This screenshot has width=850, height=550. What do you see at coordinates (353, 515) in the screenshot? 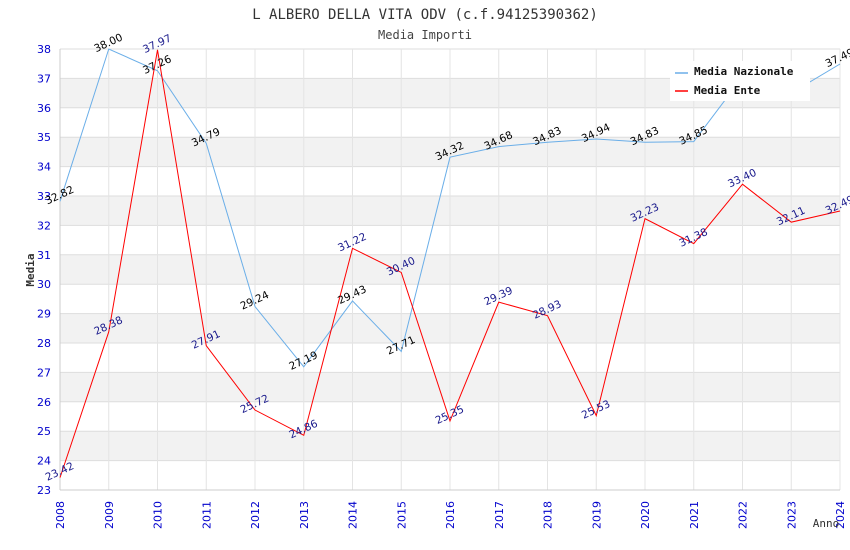
I see `x-tick-label: 2014` at bounding box center [353, 515].